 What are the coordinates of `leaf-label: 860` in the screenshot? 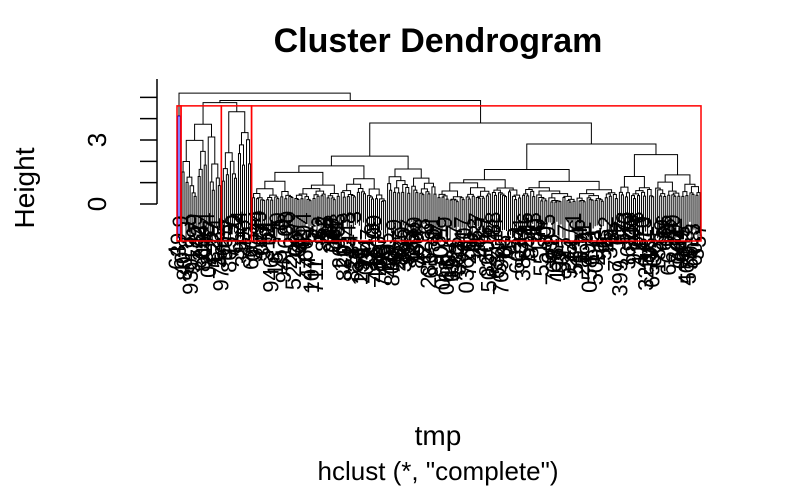 It's located at (416, 250).